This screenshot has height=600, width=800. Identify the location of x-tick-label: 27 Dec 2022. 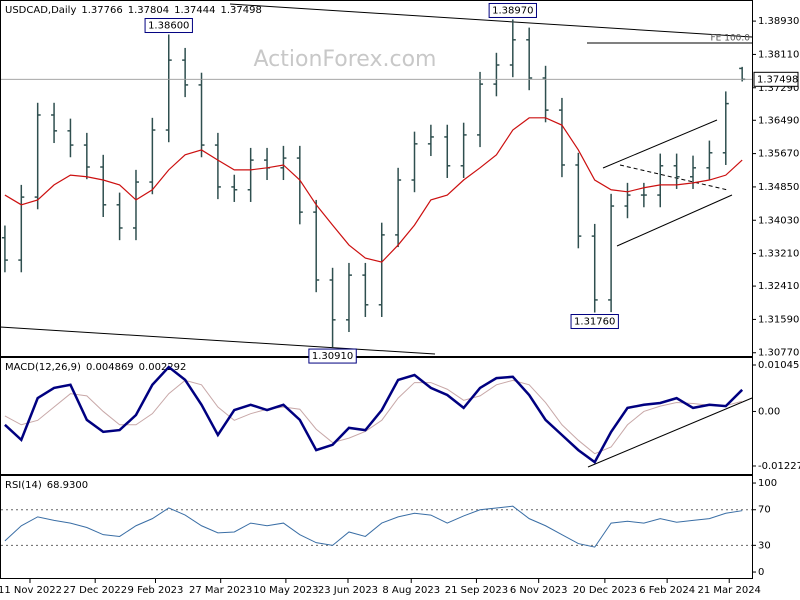
(95, 590).